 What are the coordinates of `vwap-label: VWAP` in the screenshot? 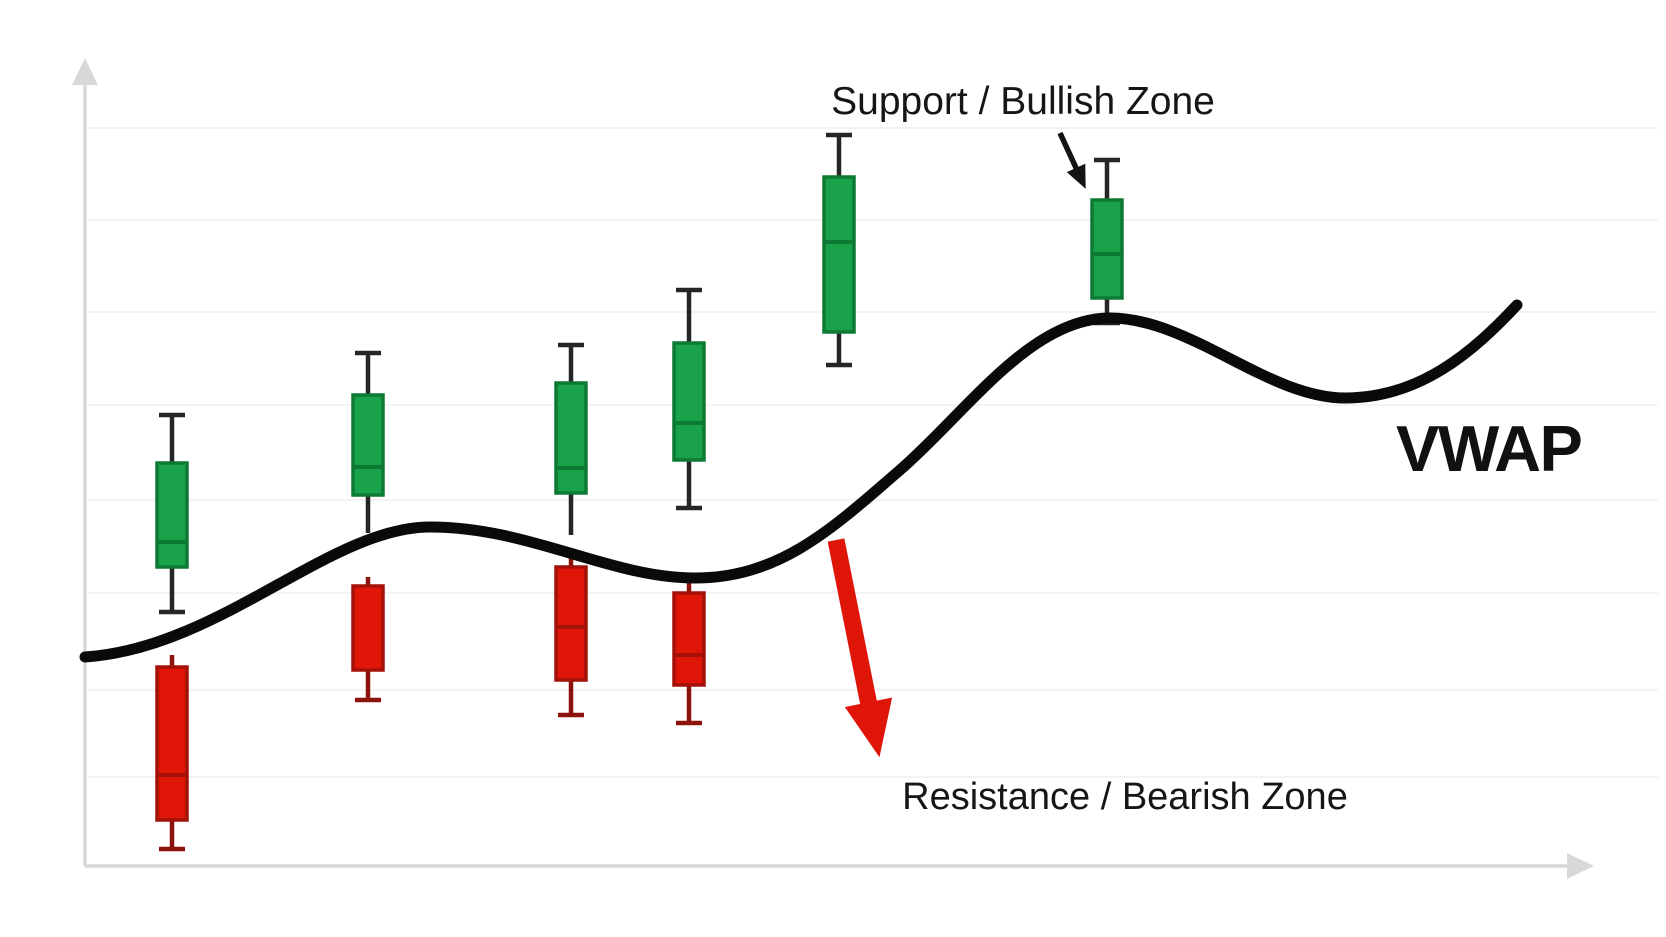 It's located at (1489, 448).